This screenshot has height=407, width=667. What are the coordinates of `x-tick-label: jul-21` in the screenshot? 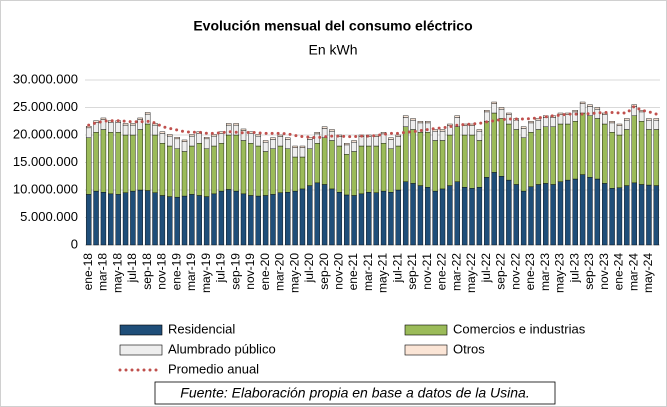 It's located at (397, 268).